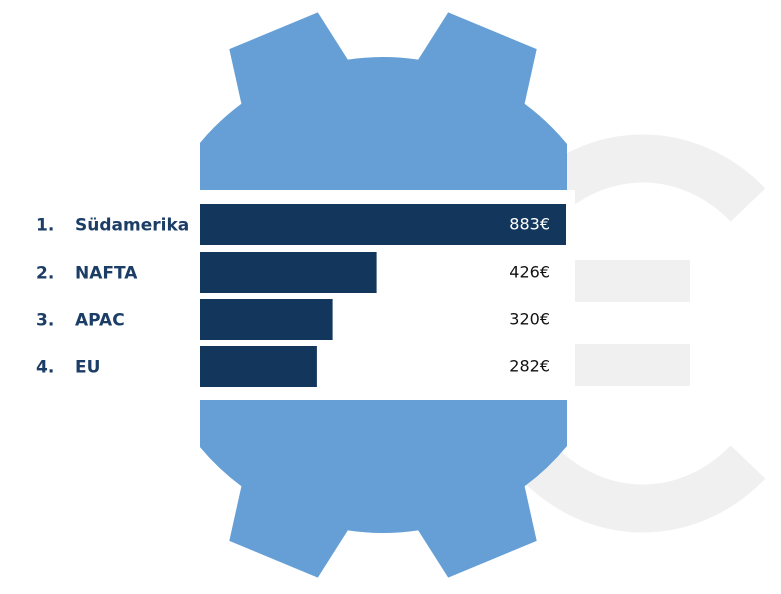 The image size is (781, 594). Describe the element at coordinates (106, 274) in the screenshot. I see `category-label: NAFTA` at that location.